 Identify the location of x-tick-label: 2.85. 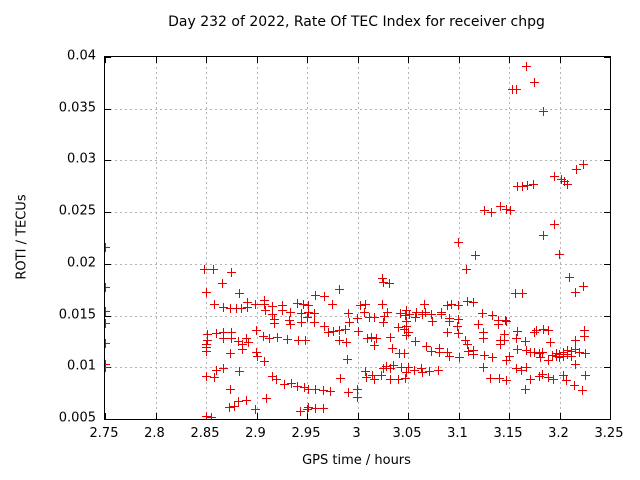
(205, 433).